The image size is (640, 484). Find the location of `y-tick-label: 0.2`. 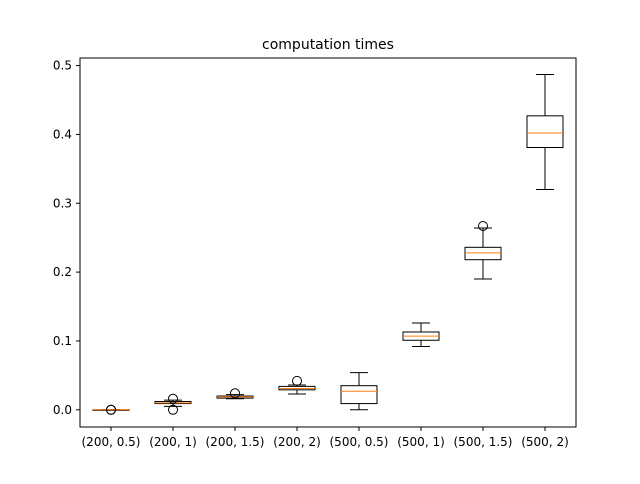

y-tick-label: 0.2 is located at coordinates (62, 272).